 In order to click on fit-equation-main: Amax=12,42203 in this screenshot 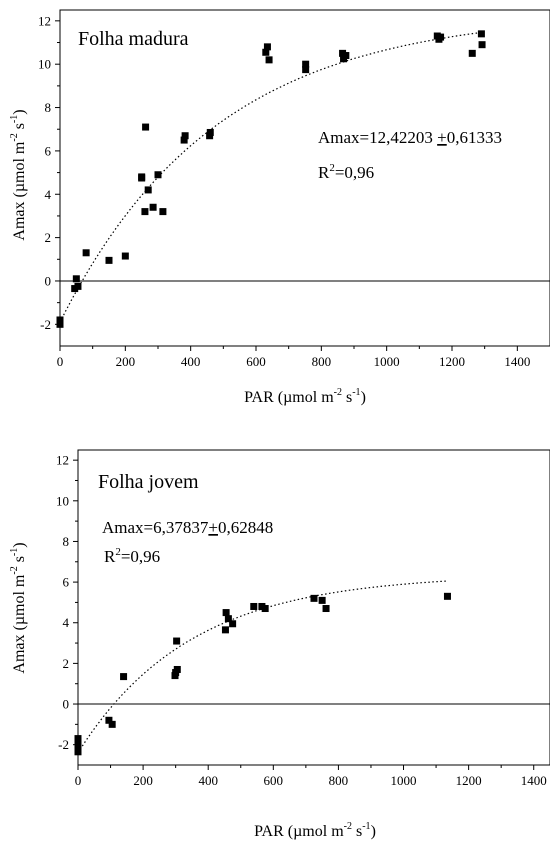, I will do `click(377, 137)`.